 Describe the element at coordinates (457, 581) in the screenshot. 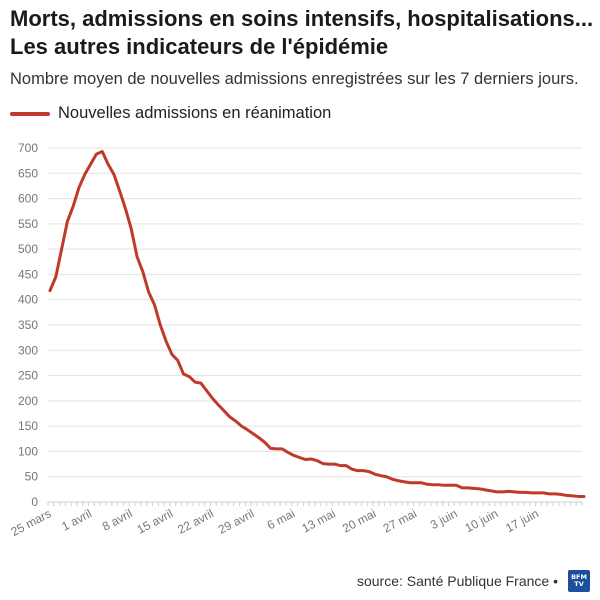

I see `source-label: source: Santé Publique France •` at that location.